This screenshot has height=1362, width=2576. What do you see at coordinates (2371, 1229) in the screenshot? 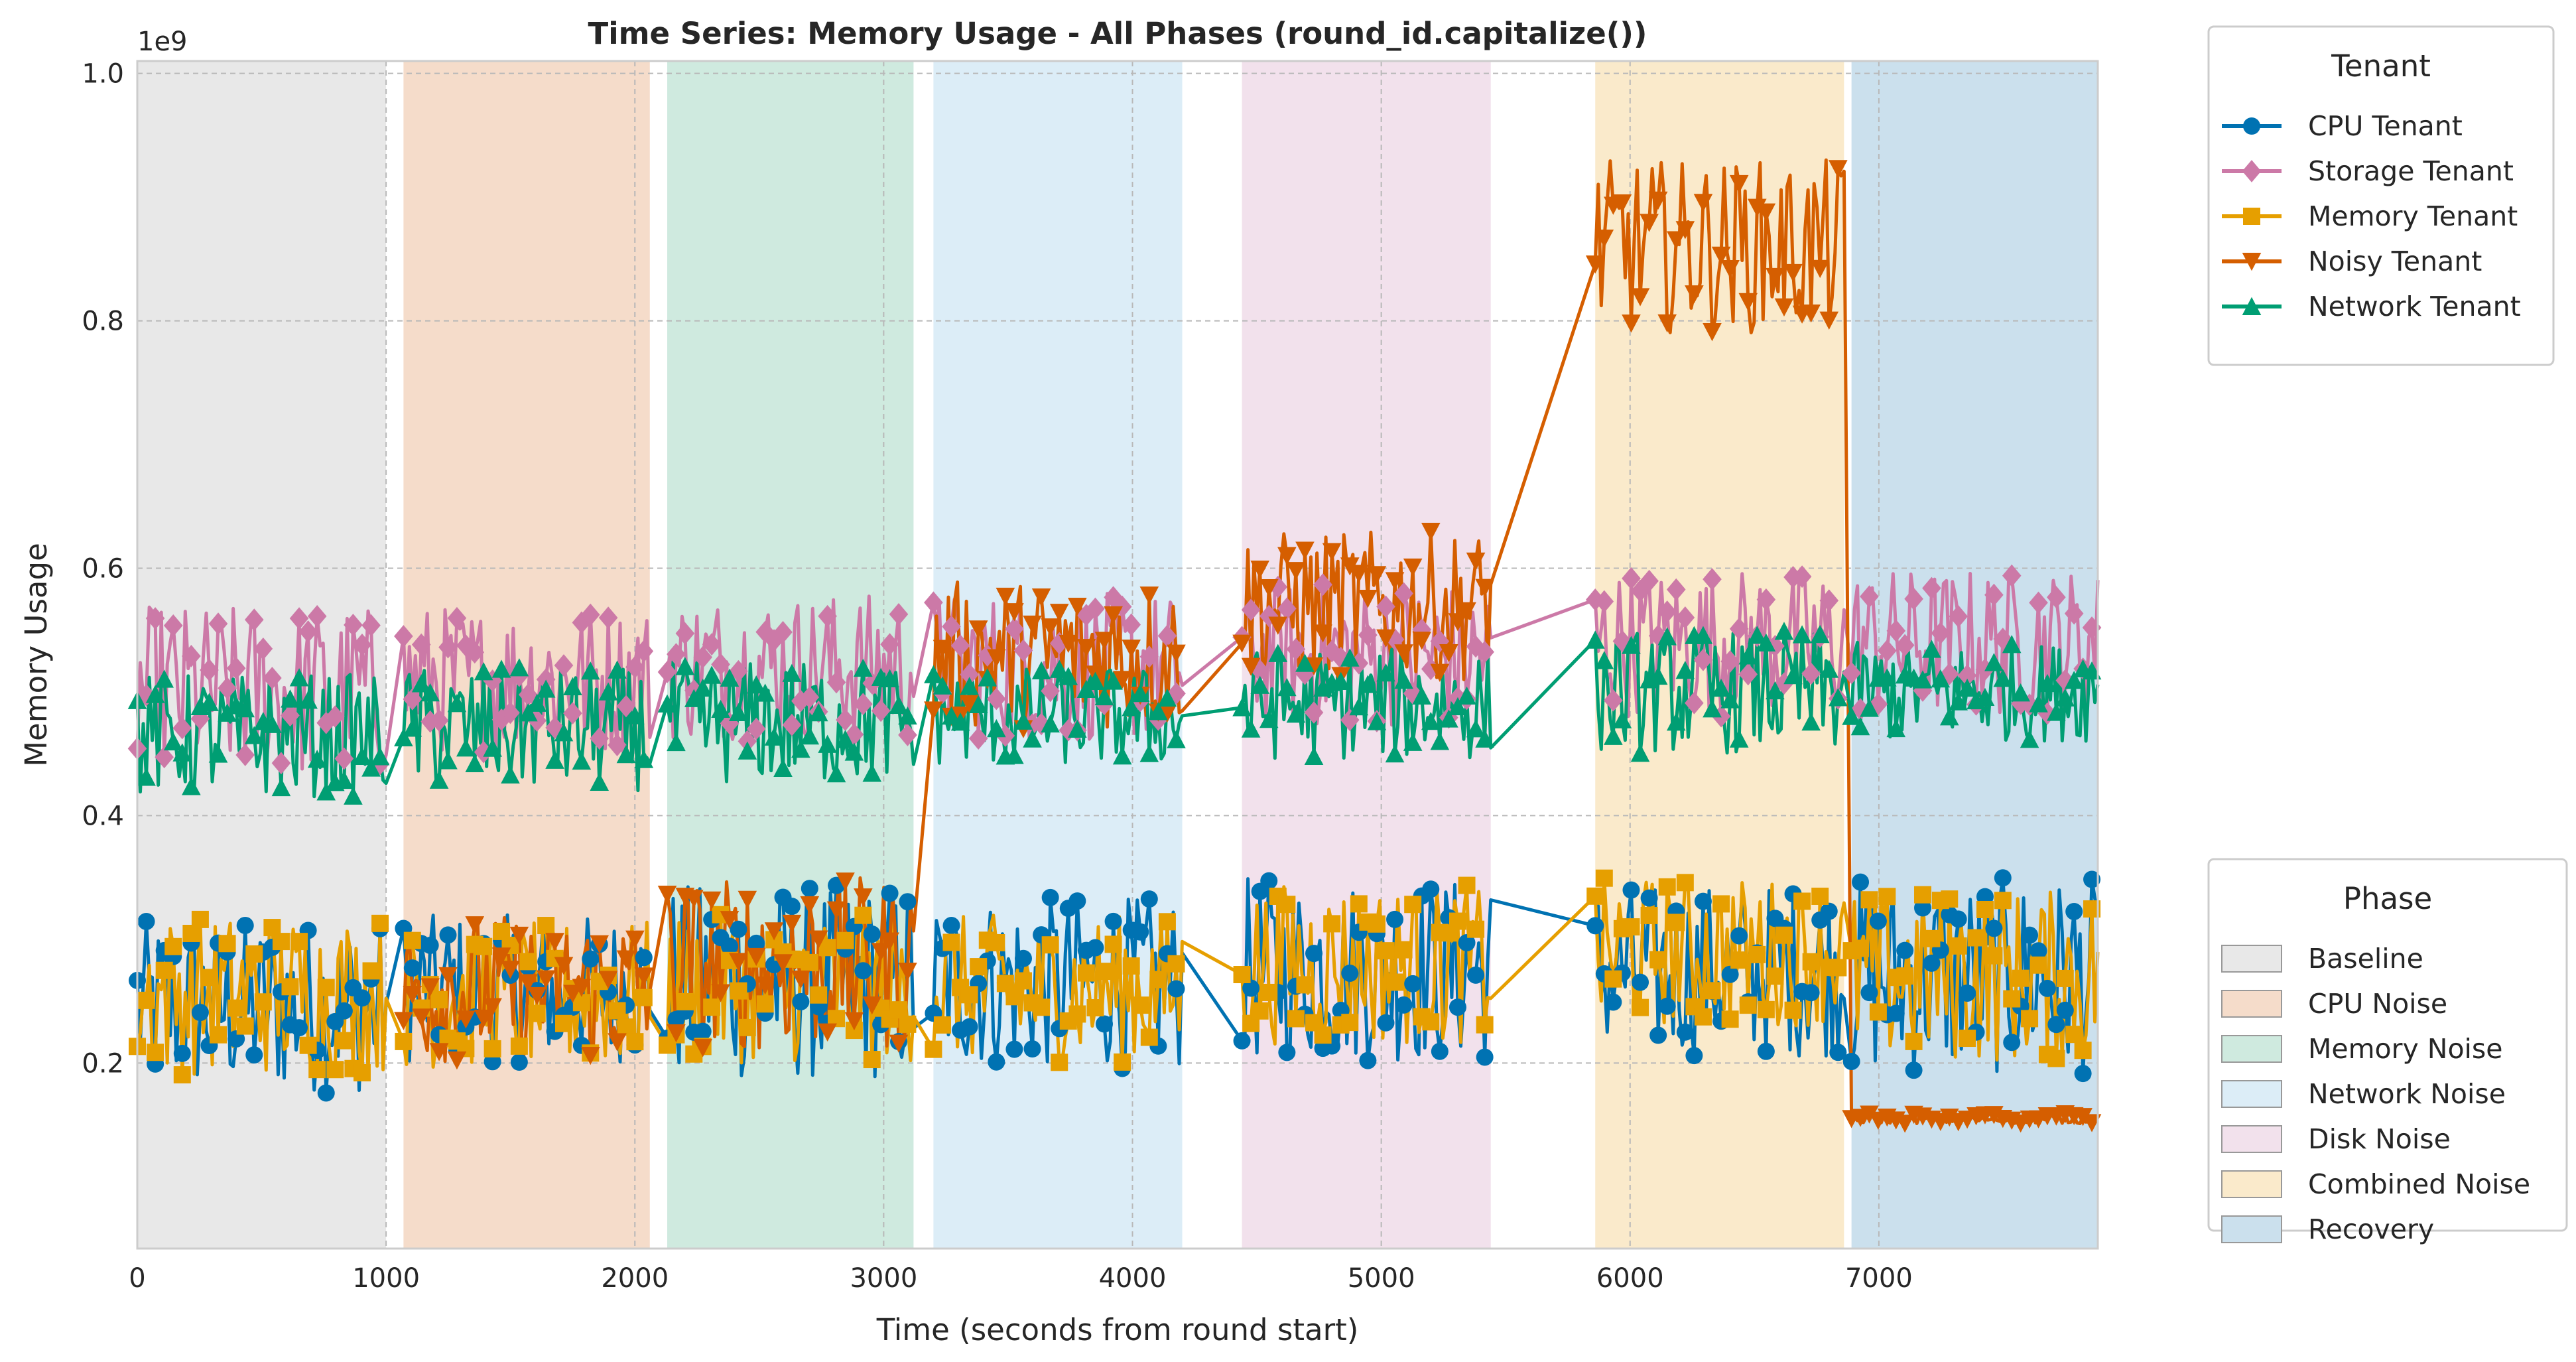
I see `legend-label-recovery: Recovery` at bounding box center [2371, 1229].